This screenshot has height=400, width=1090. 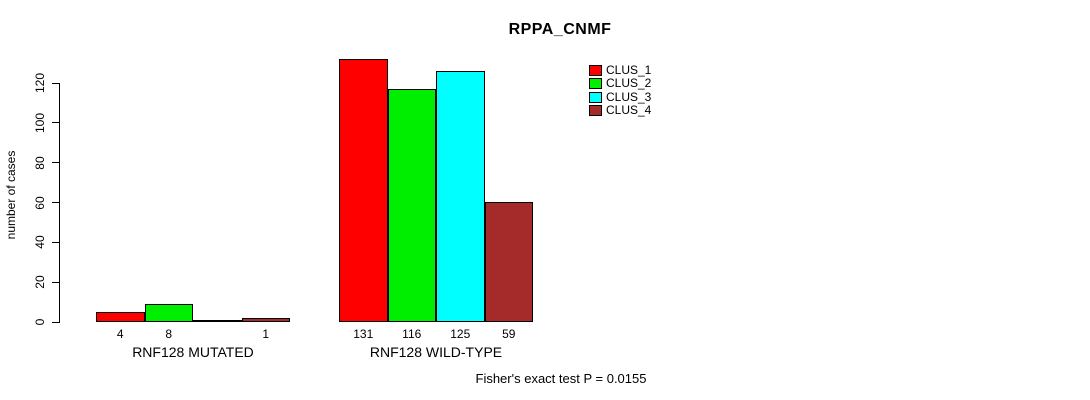 I want to click on bar-value-label: 125, so click(x=460, y=334).